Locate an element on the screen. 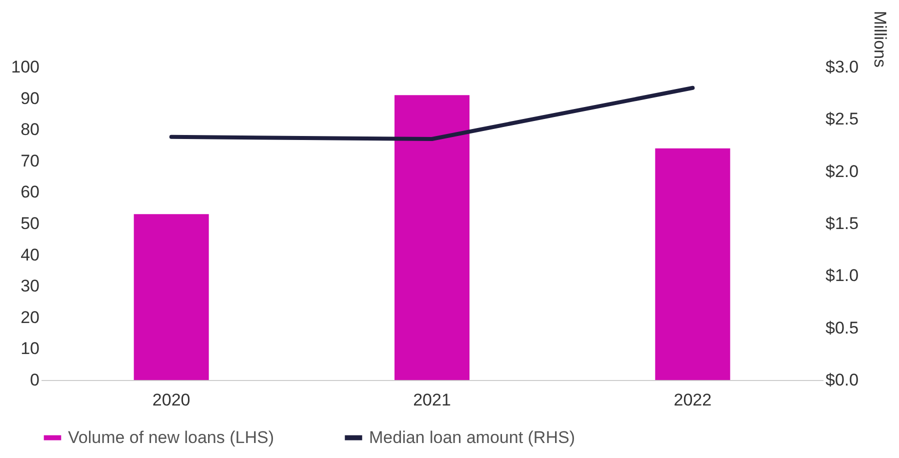 This screenshot has height=458, width=899. y2-tick-label: $2.5 is located at coordinates (842, 119).